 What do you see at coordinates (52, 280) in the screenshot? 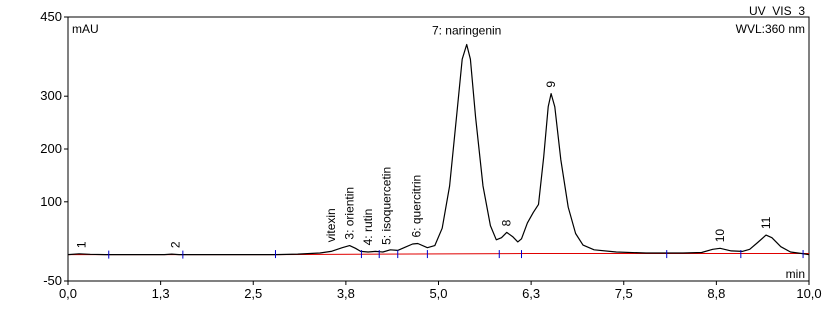
I see `y-tick-label: -50` at bounding box center [52, 280].